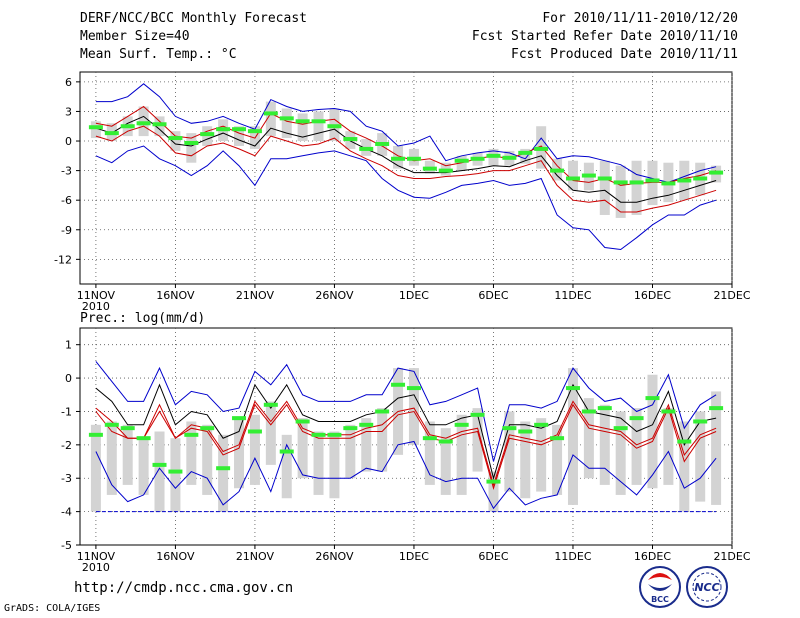 This screenshot has width=800, height=618. What do you see at coordinates (406, 475) in the screenshot?
I see `prec-series-min` at bounding box center [406, 475].